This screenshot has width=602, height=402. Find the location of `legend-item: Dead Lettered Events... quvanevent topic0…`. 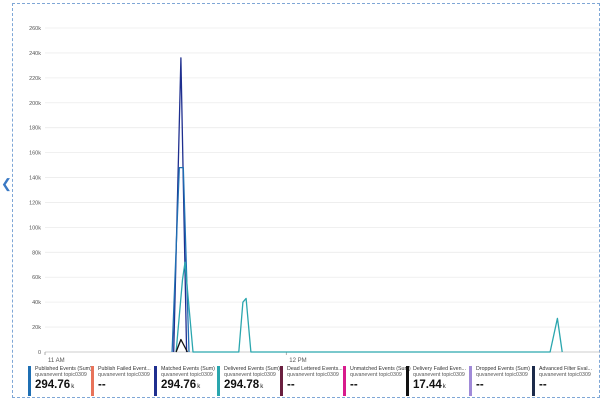

legend-item: Dead Lettered Events... quvanevent topic0… is located at coordinates (311, 381).